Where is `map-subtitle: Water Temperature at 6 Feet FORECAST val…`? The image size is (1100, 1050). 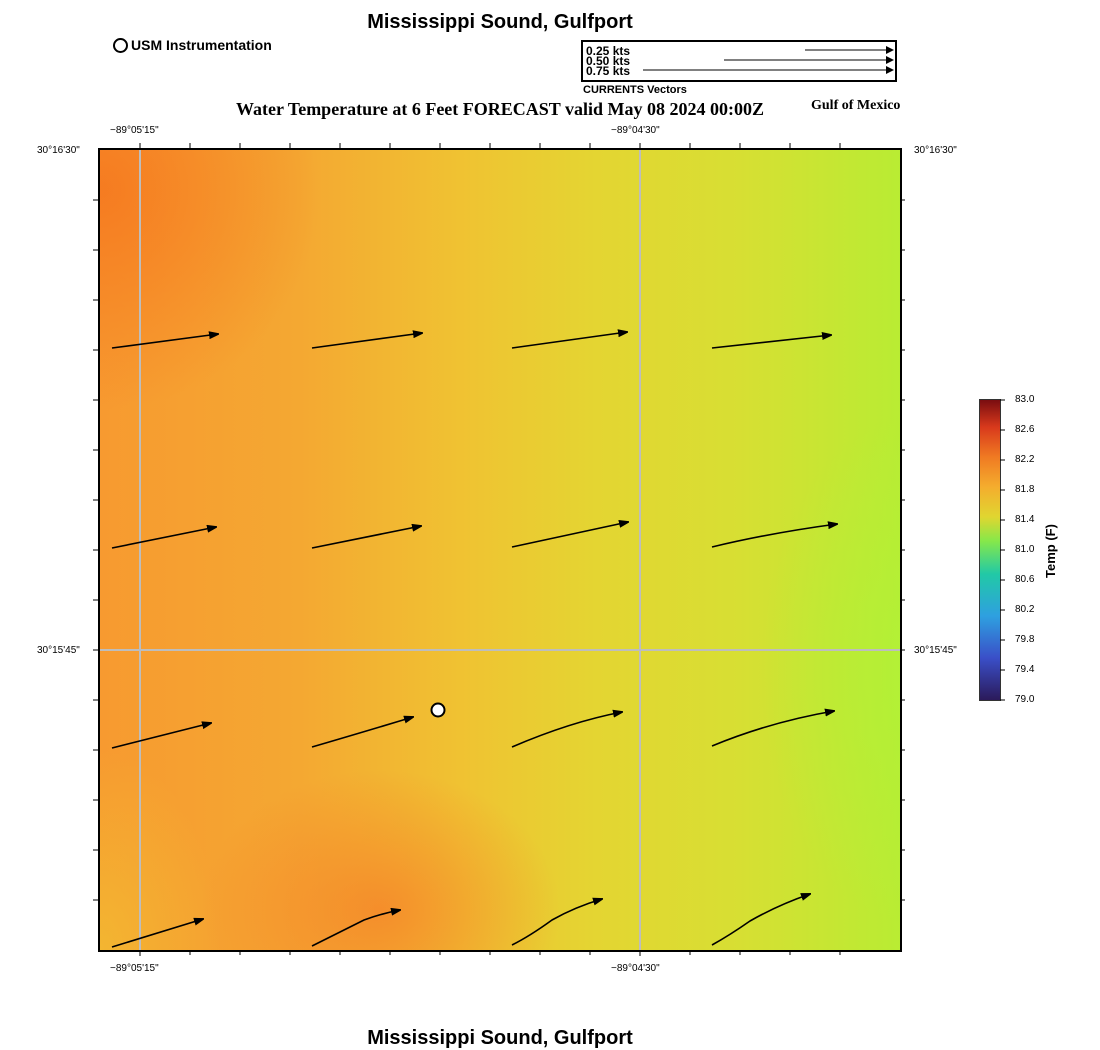 map-subtitle: Water Temperature at 6 Feet FORECAST val… is located at coordinates (500, 109).